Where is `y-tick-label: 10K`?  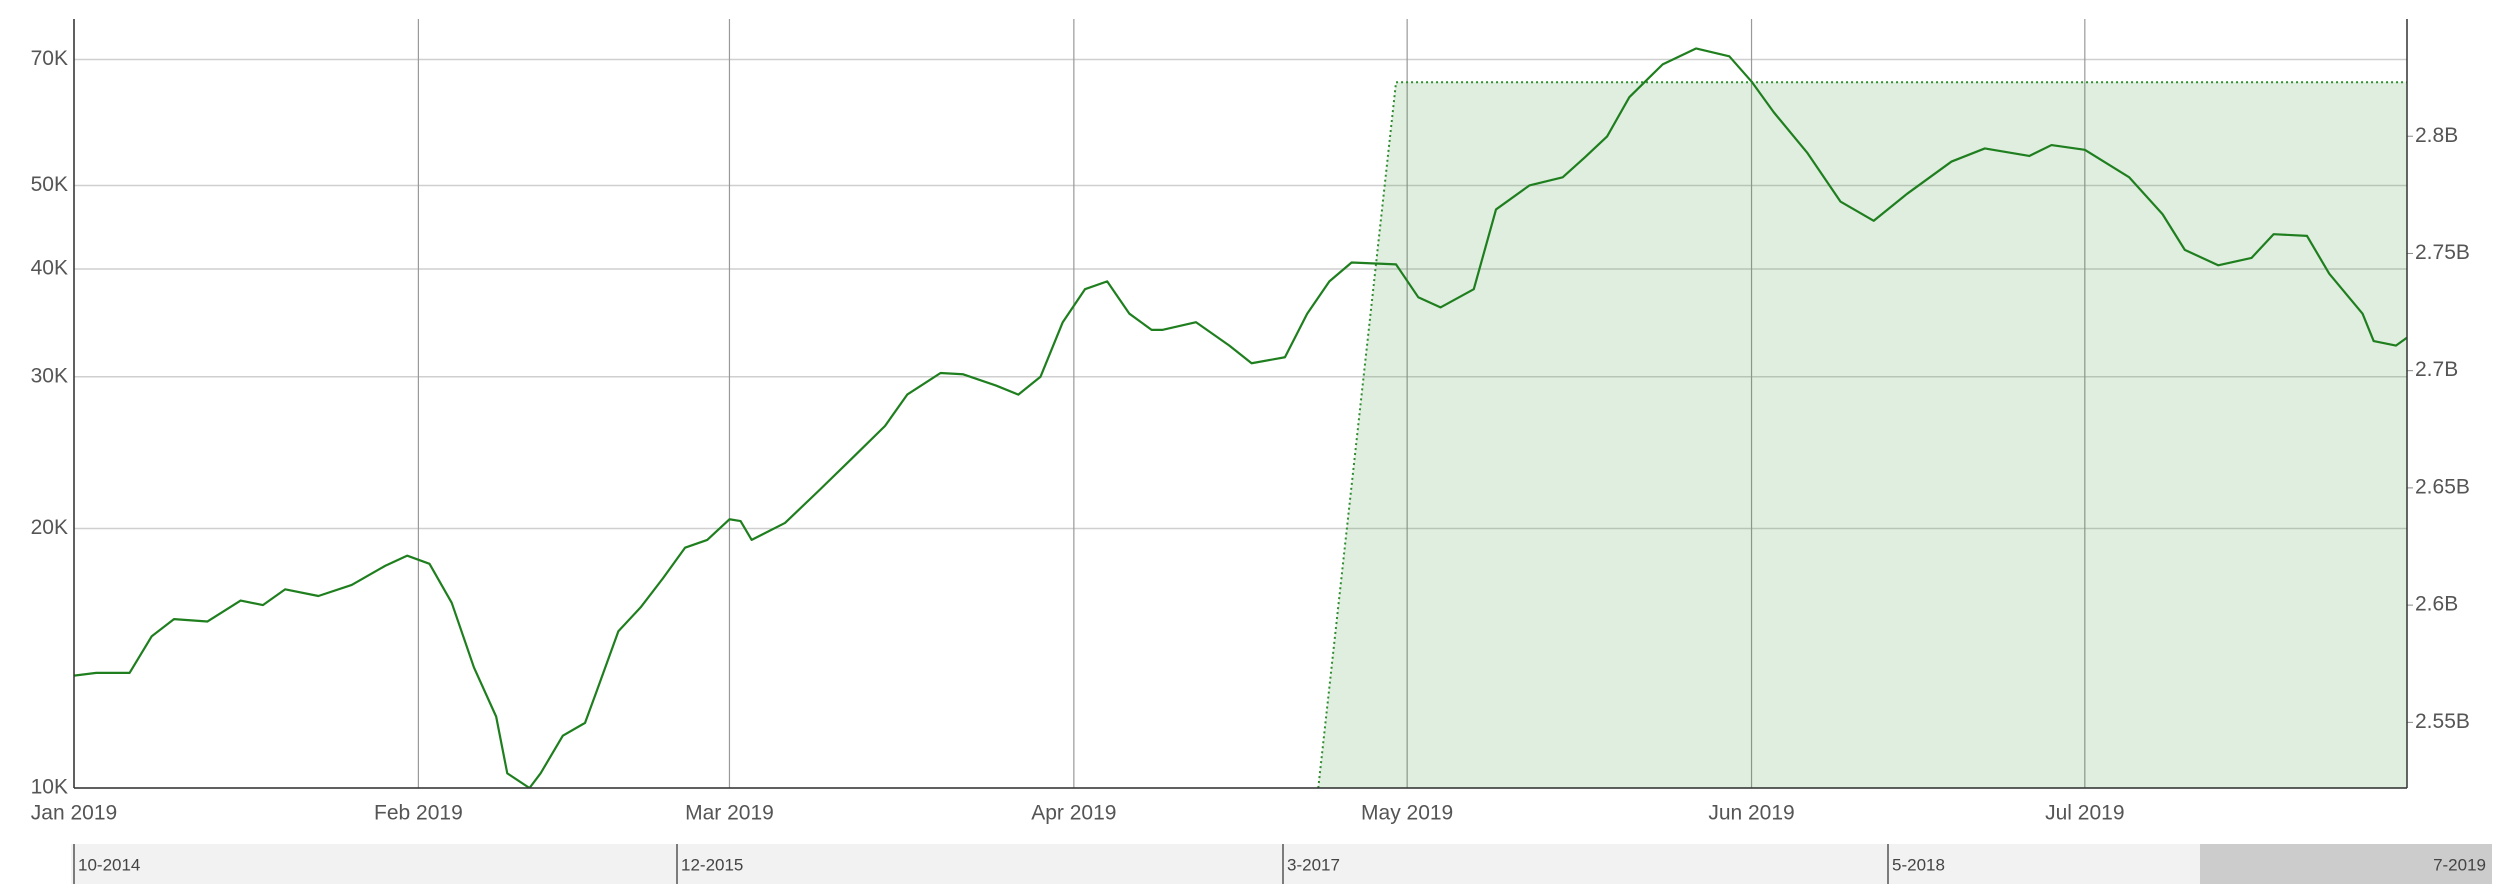
y-tick-label: 10K is located at coordinates (49, 787).